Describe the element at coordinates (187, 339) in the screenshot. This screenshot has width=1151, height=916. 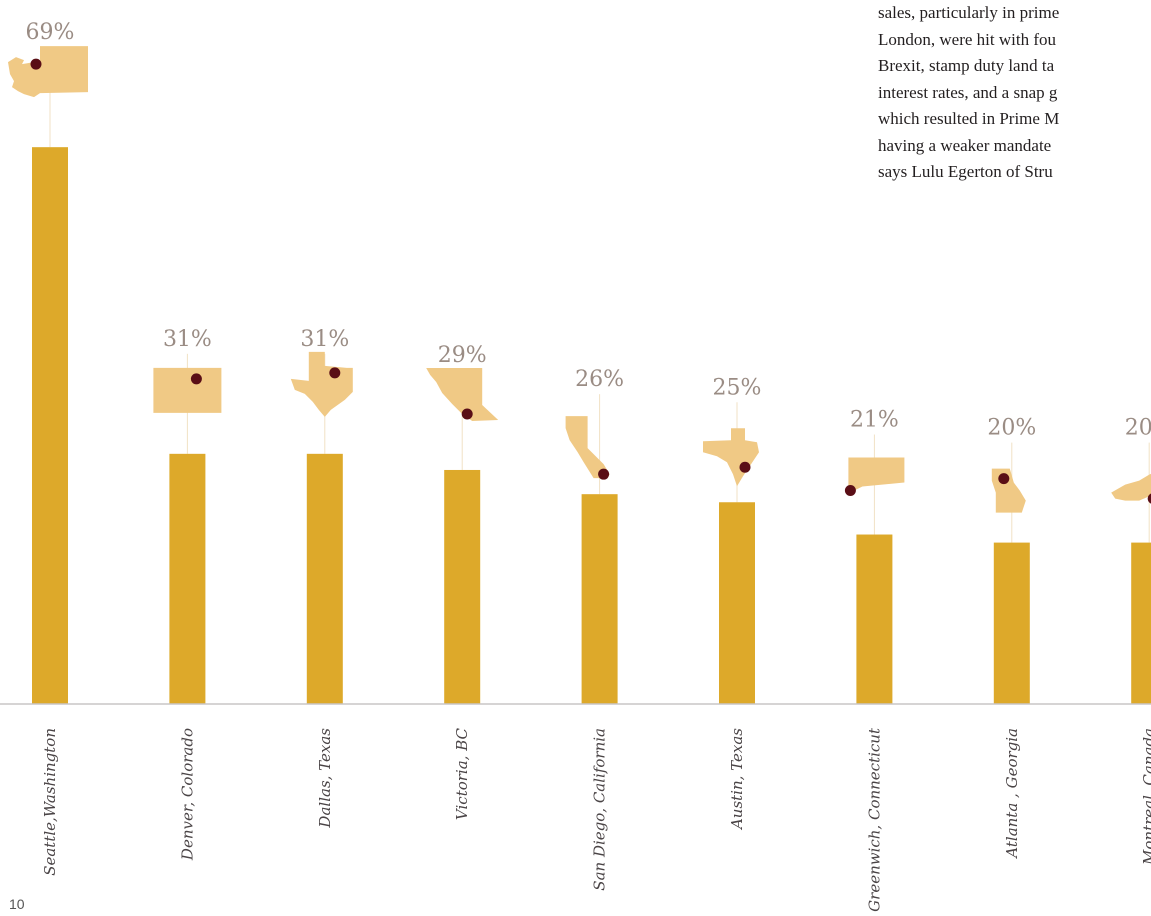
I see `value-label-1: 31%` at that location.